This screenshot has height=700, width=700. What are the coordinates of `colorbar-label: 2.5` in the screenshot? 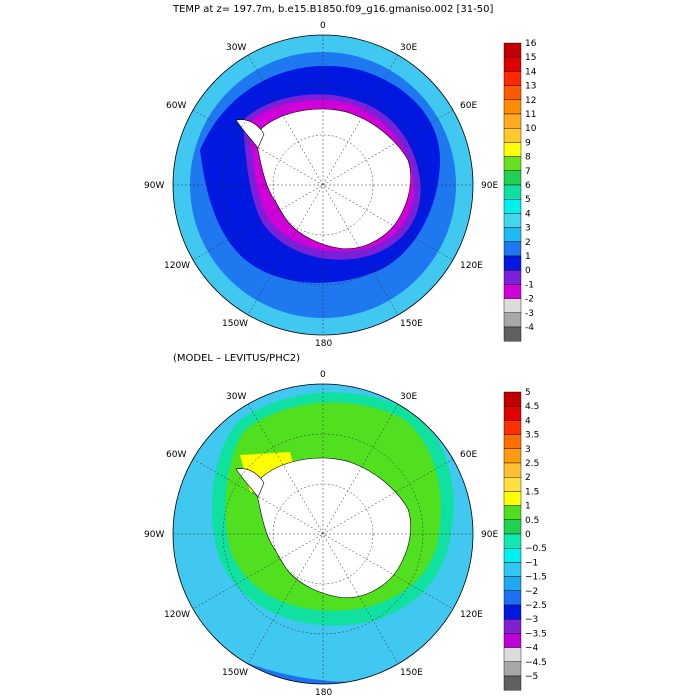 It's located at (532, 464).